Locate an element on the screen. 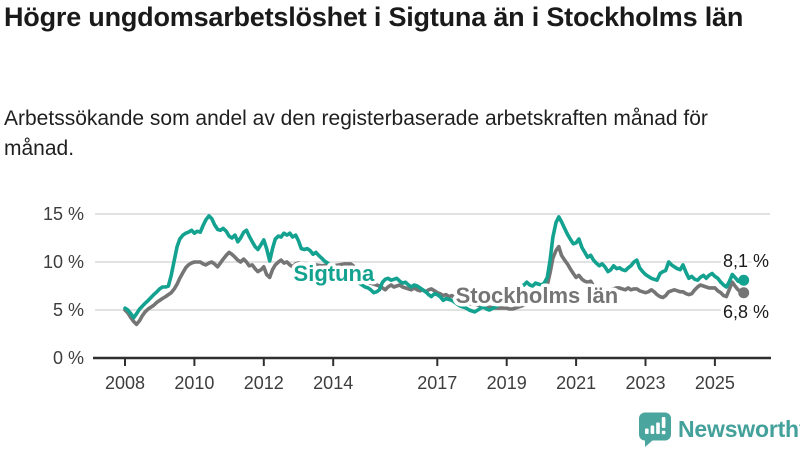 This screenshot has width=800, height=450. x-tick-label: 2021 is located at coordinates (576, 383).